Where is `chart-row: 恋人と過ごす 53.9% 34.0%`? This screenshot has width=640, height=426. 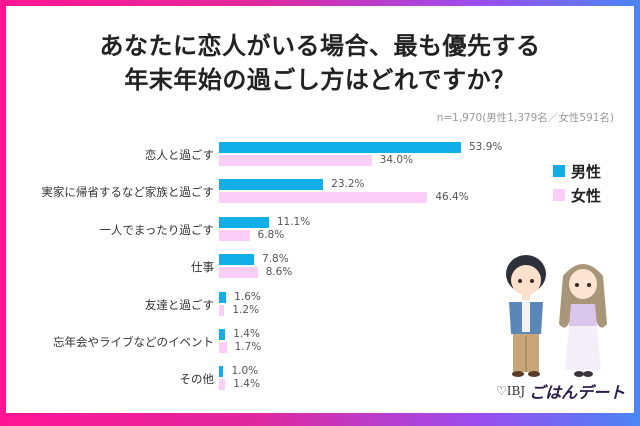 chart-row: 恋人と過ごす 53.9% 34.0% is located at coordinates (320, 157).